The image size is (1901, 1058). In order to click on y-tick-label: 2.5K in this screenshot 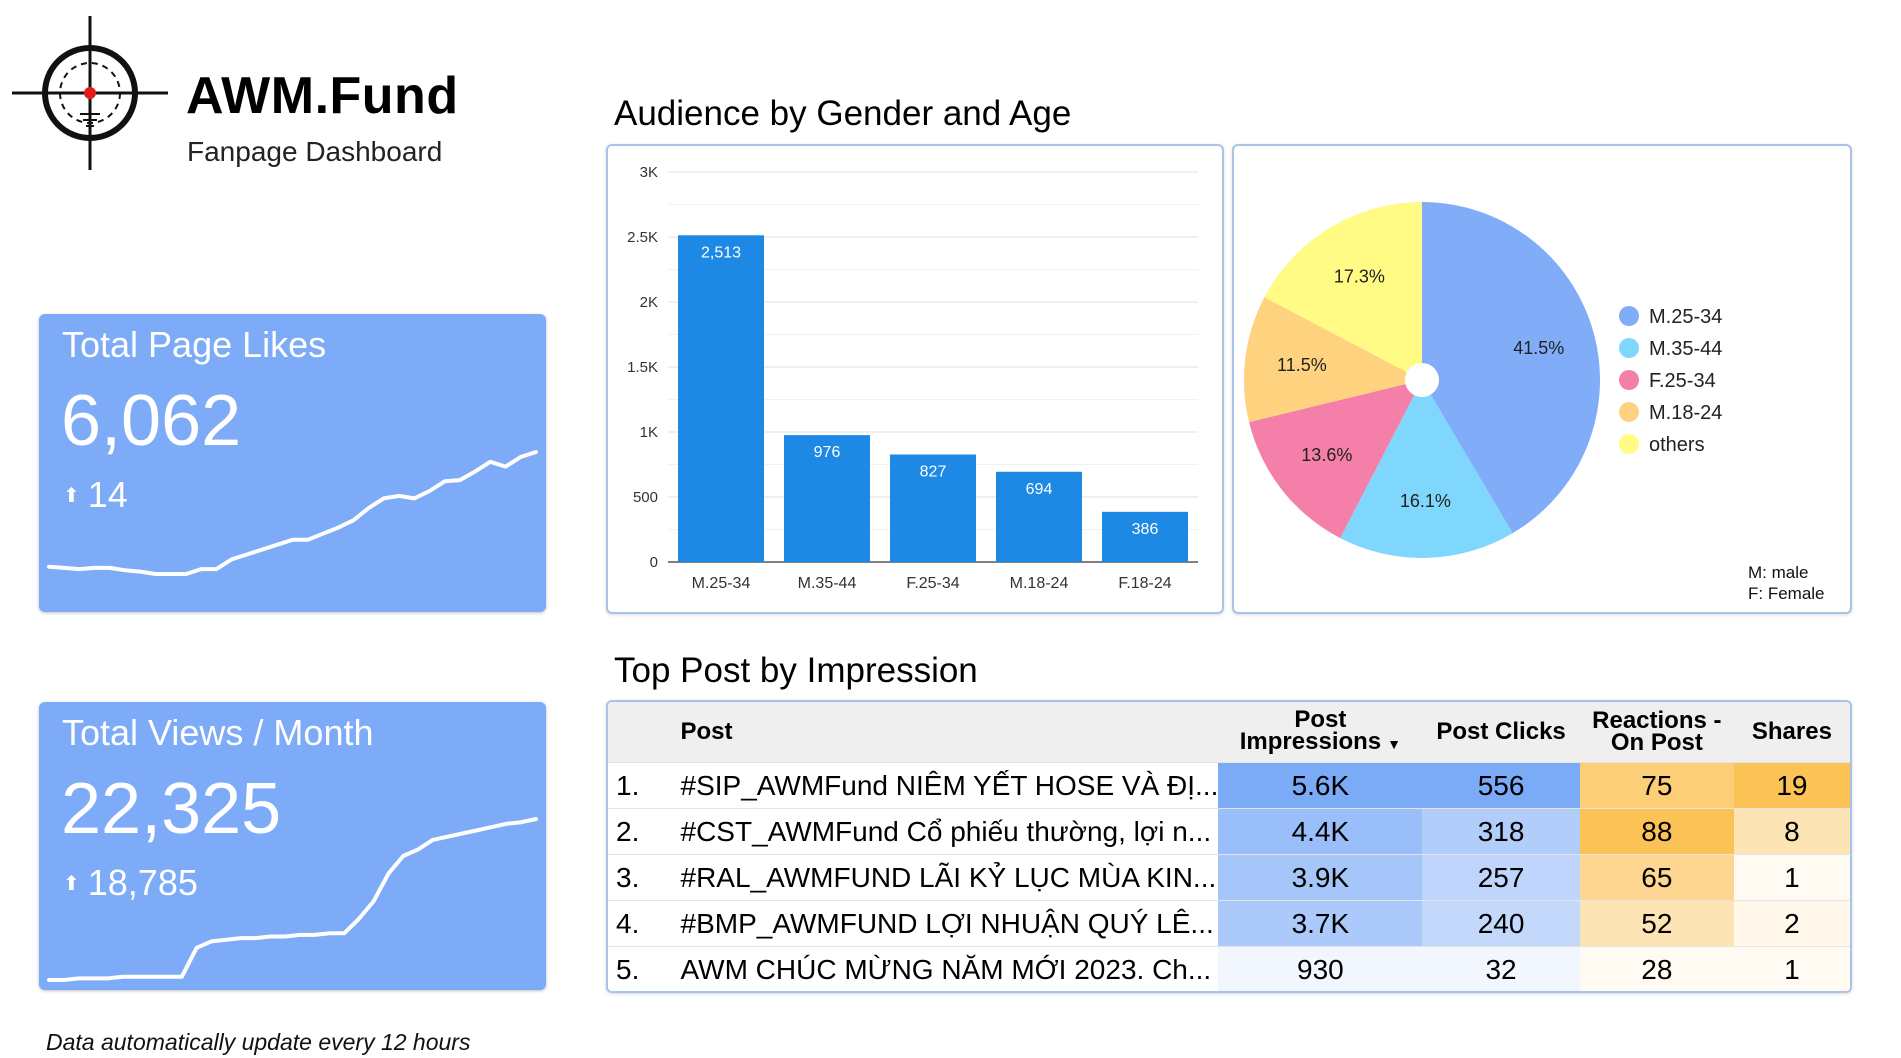, I will do `click(642, 237)`.